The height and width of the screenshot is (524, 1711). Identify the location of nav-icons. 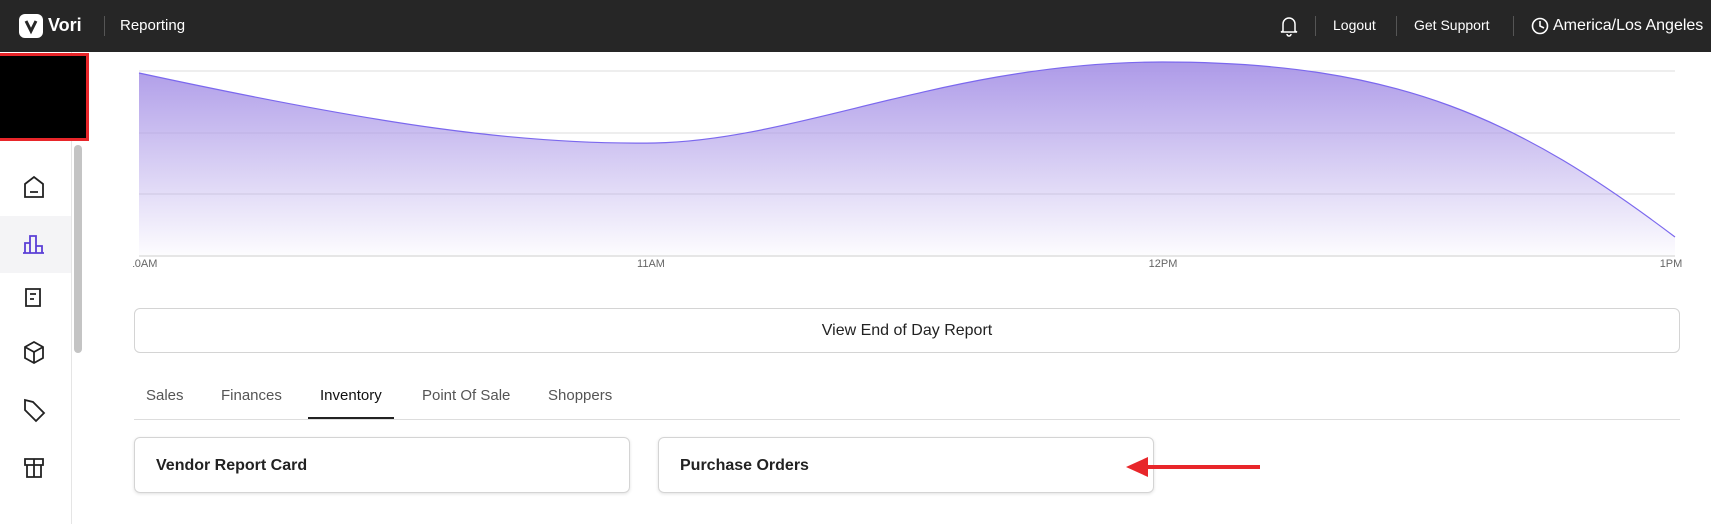
(34, 326).